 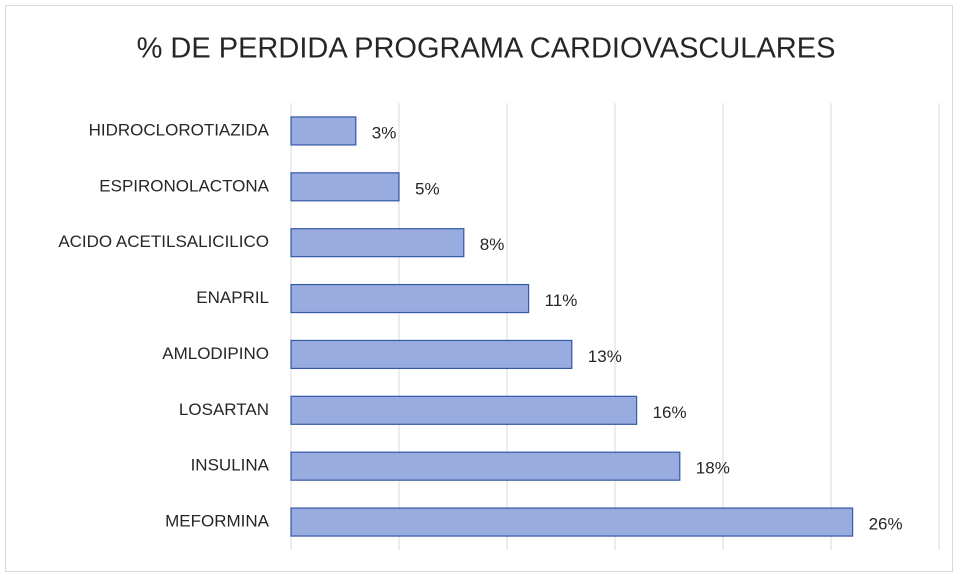 I want to click on y-tick-label: ENAPRIL, so click(x=232, y=297).